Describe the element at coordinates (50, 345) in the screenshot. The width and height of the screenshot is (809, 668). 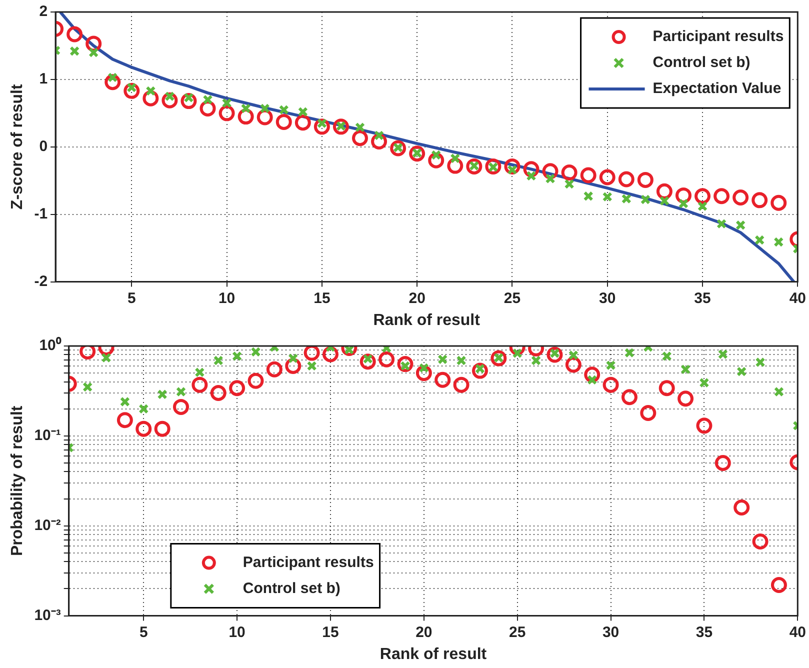
I see `y-tick-label: 10⁰` at that location.